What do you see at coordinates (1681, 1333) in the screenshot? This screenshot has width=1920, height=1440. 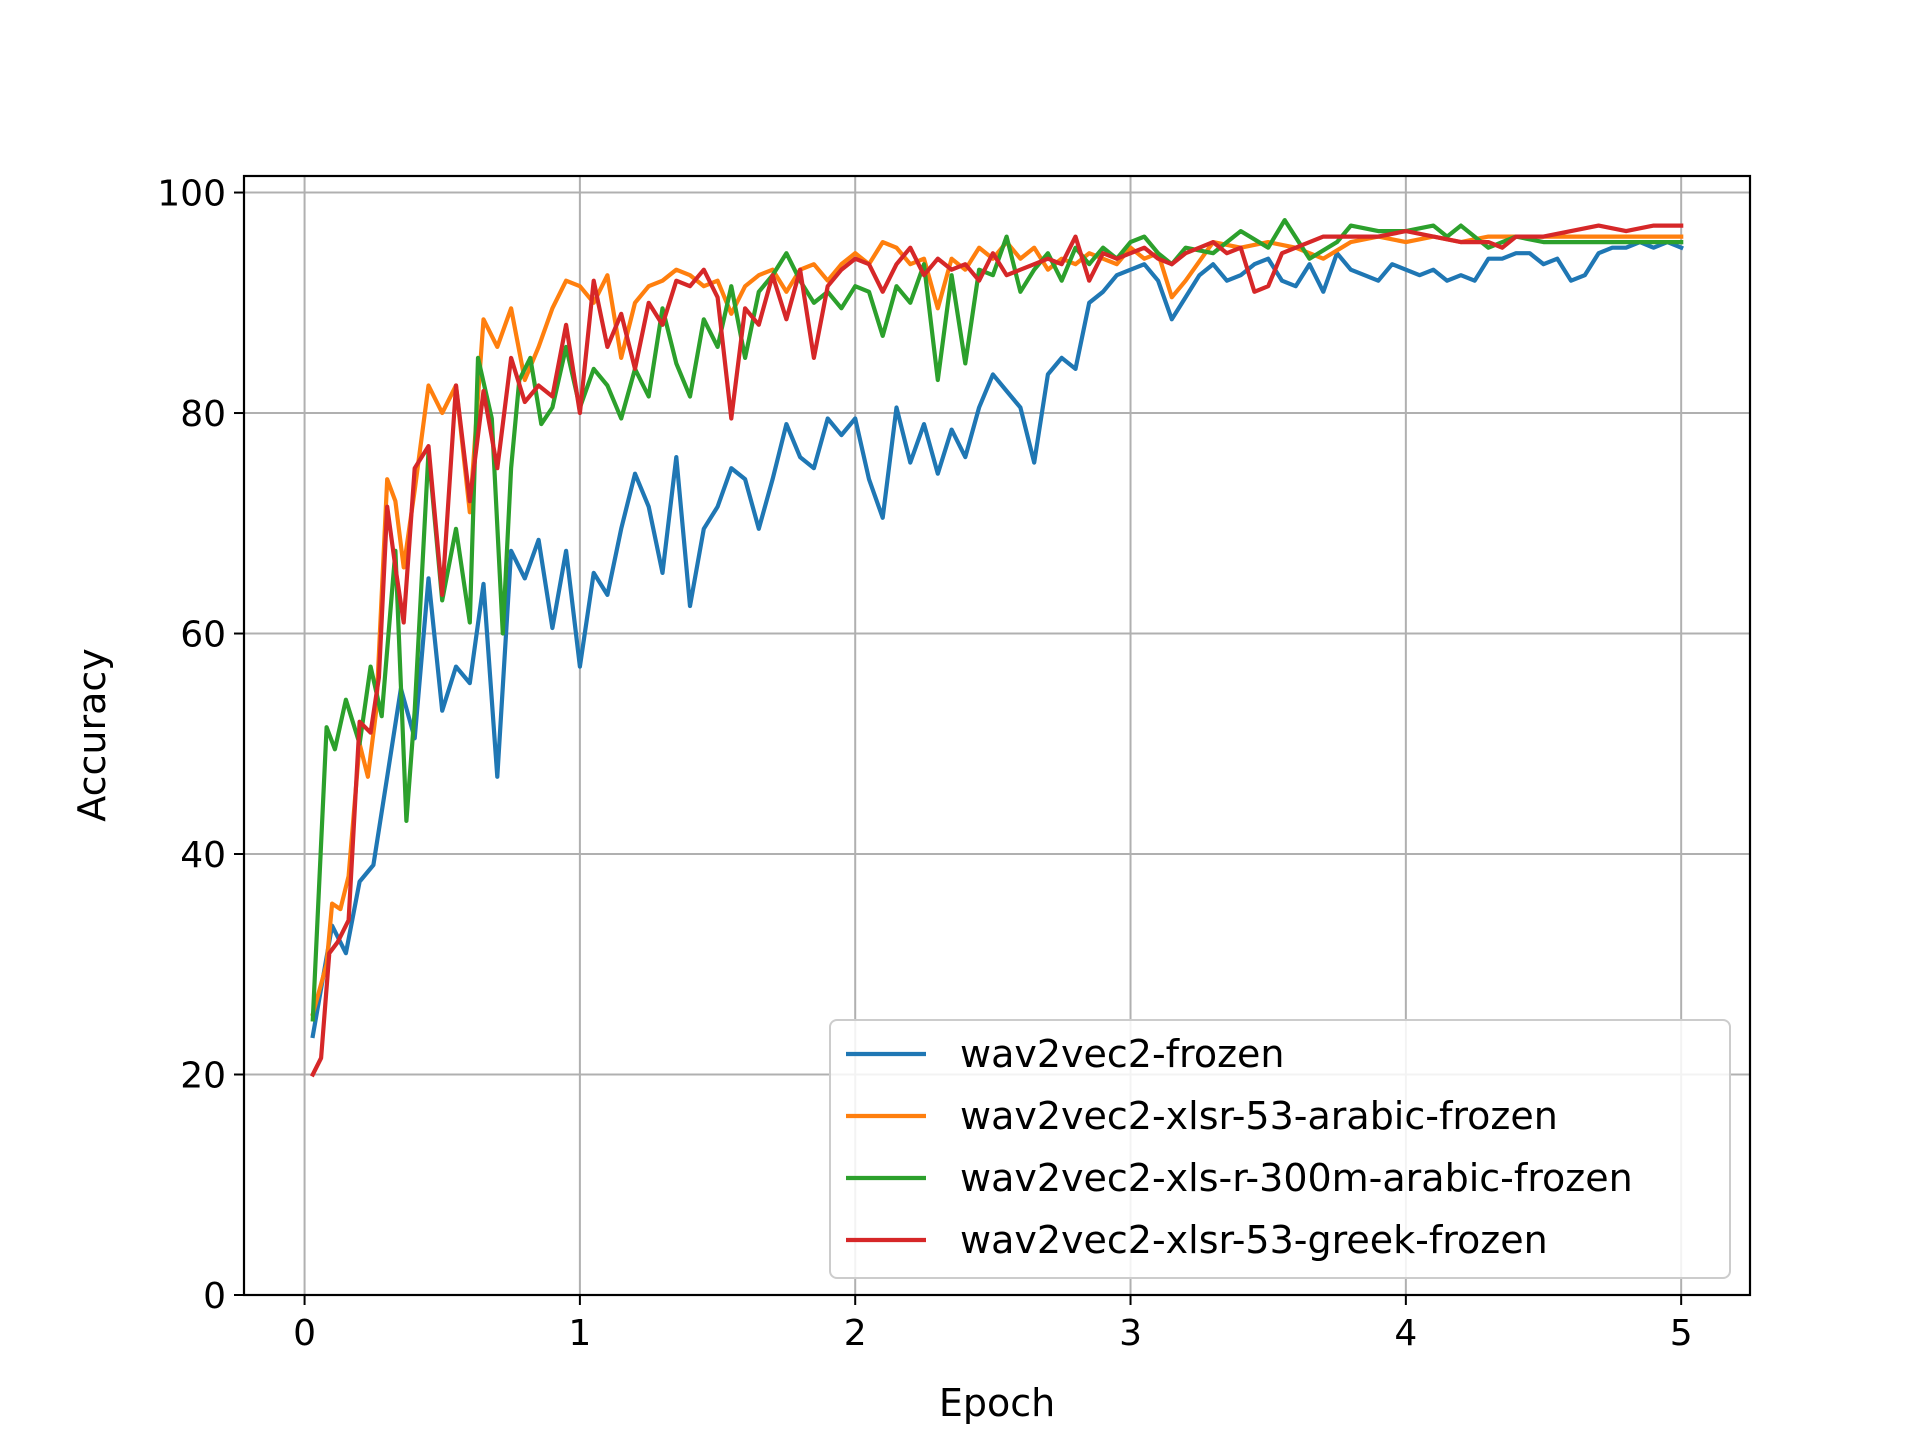 I see `x-tick-label: 5` at bounding box center [1681, 1333].